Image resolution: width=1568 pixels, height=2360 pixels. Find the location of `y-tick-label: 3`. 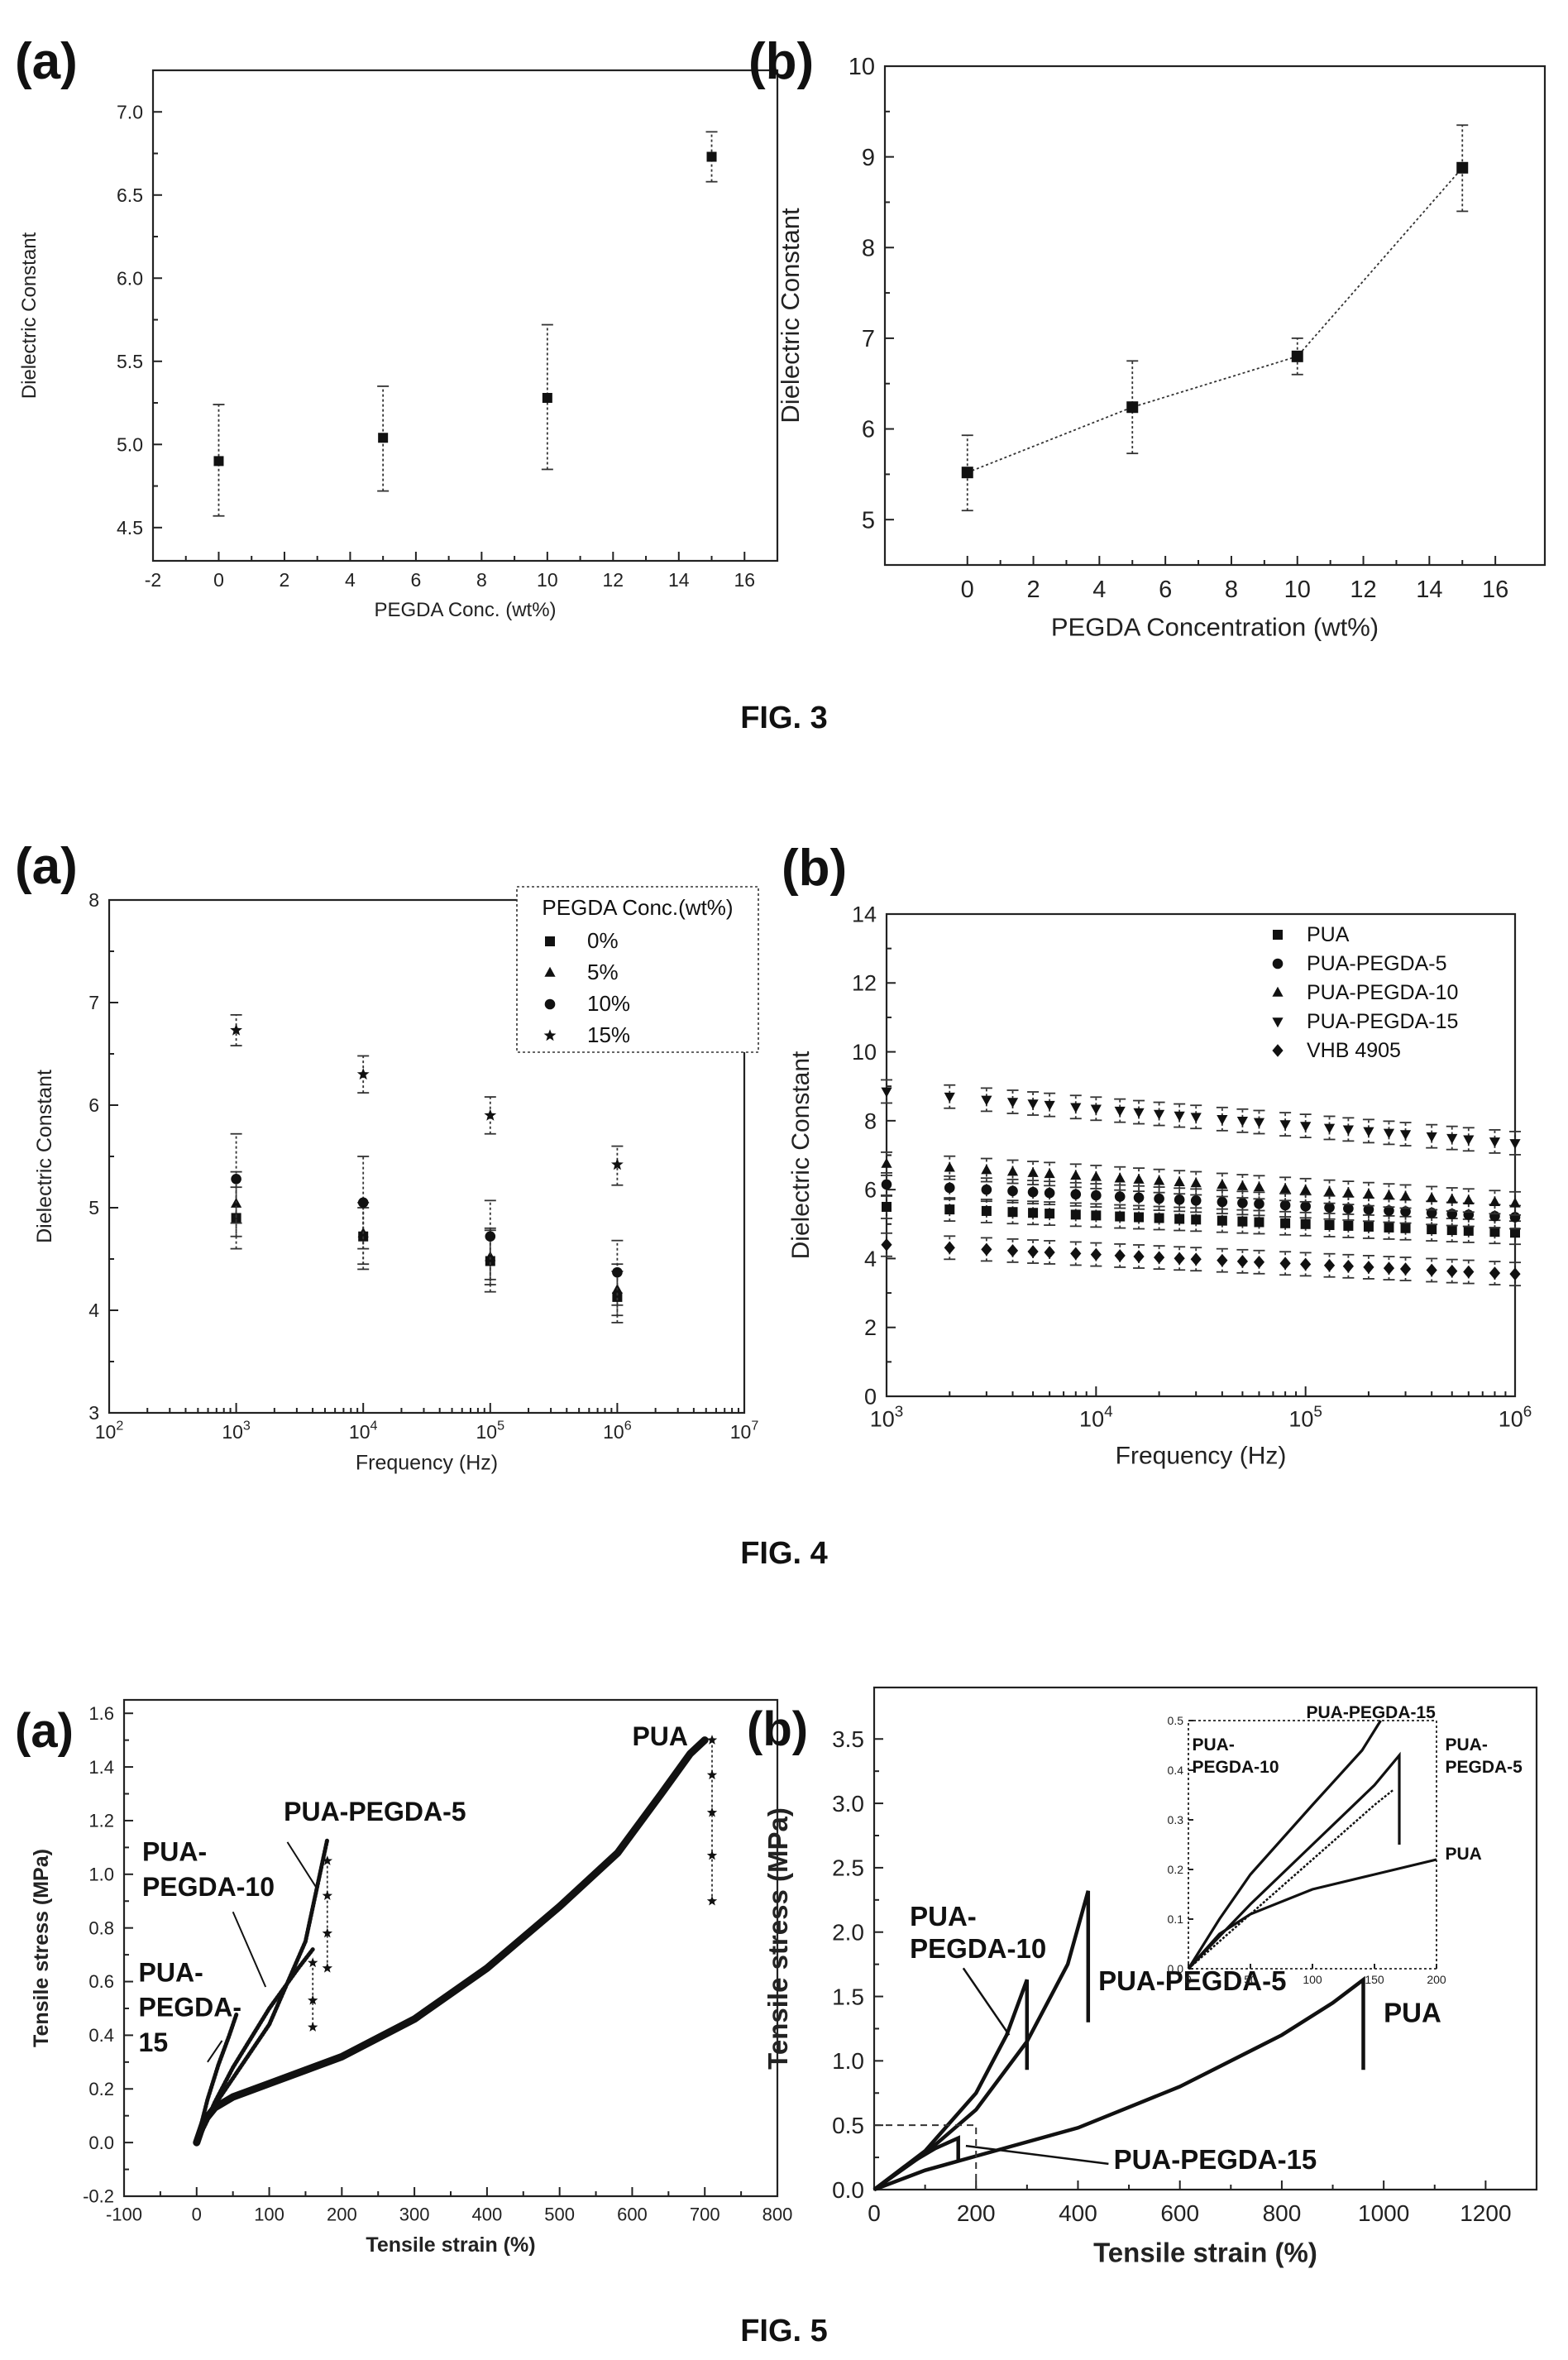

y-tick-label: 3 is located at coordinates (93, 1413).